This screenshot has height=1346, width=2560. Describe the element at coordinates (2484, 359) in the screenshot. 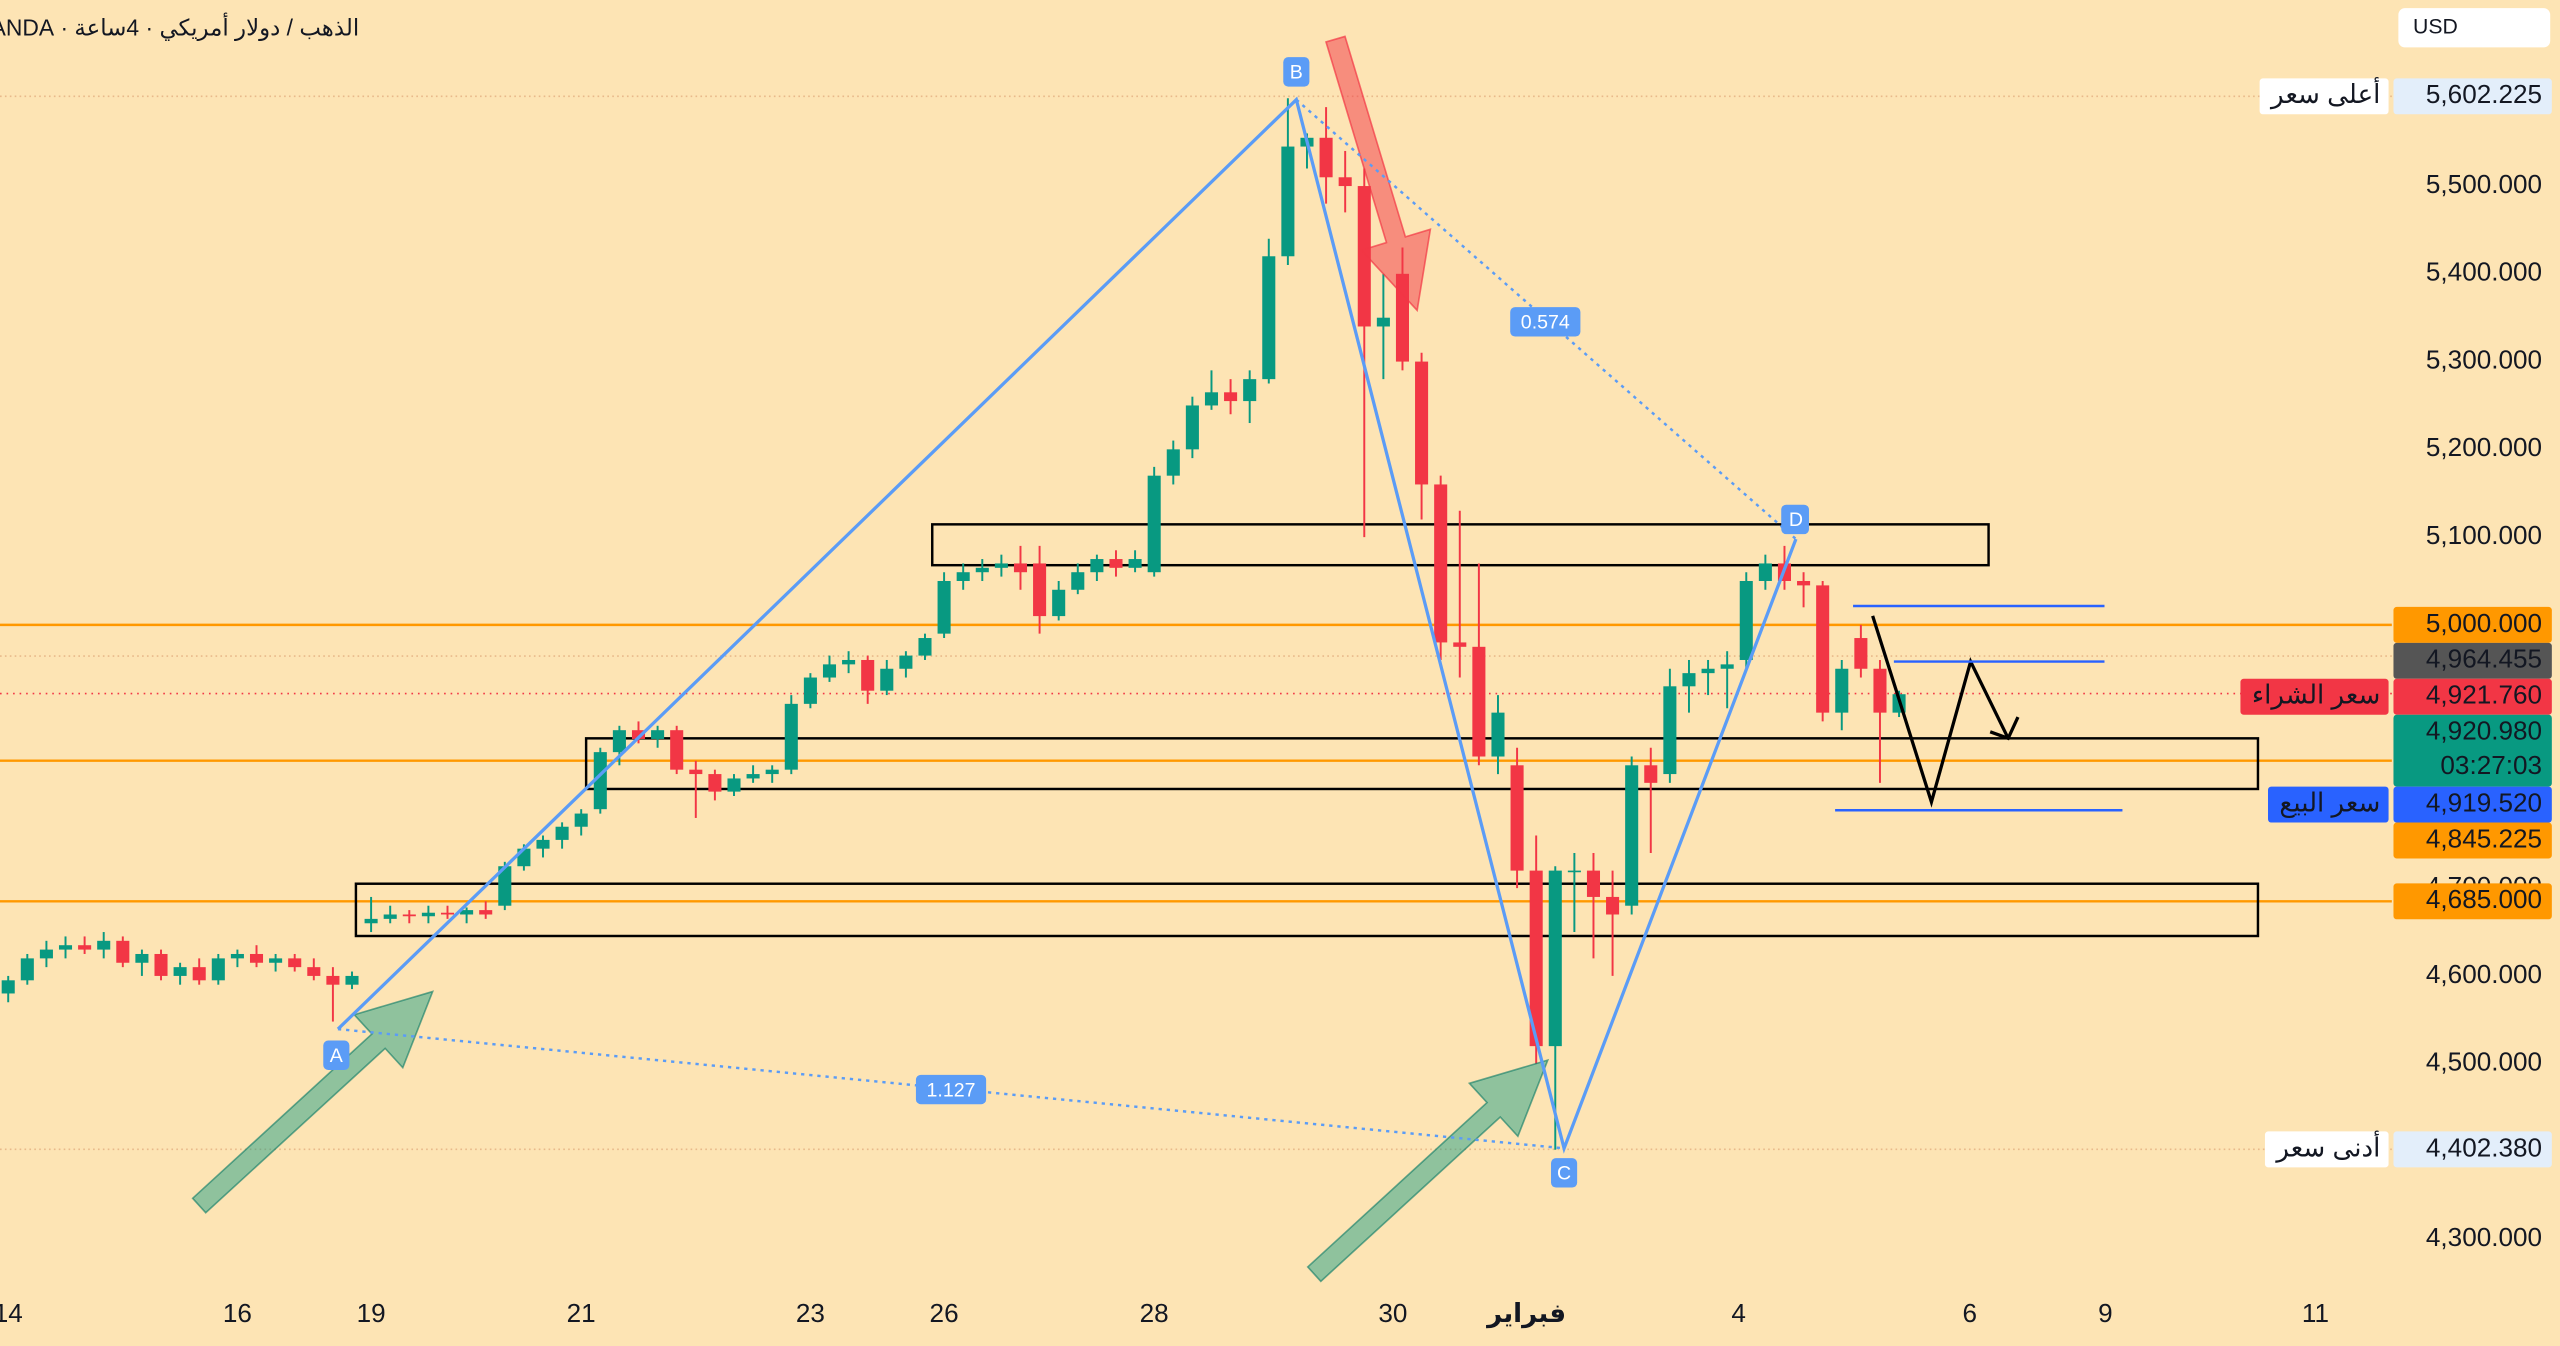

I see `y-tick-label: 5,300.000` at that location.